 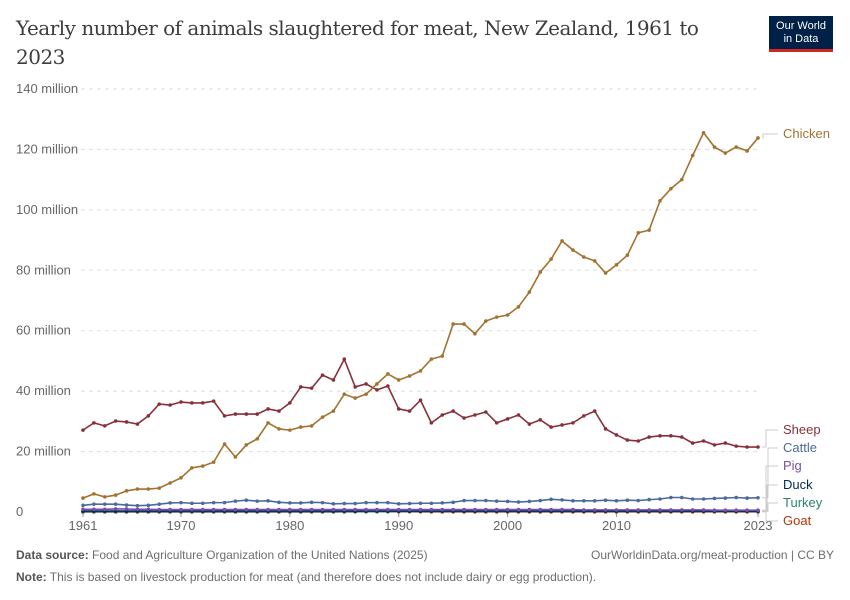 What do you see at coordinates (289, 525) in the screenshot?
I see `x-tick-label: 1980` at bounding box center [289, 525].